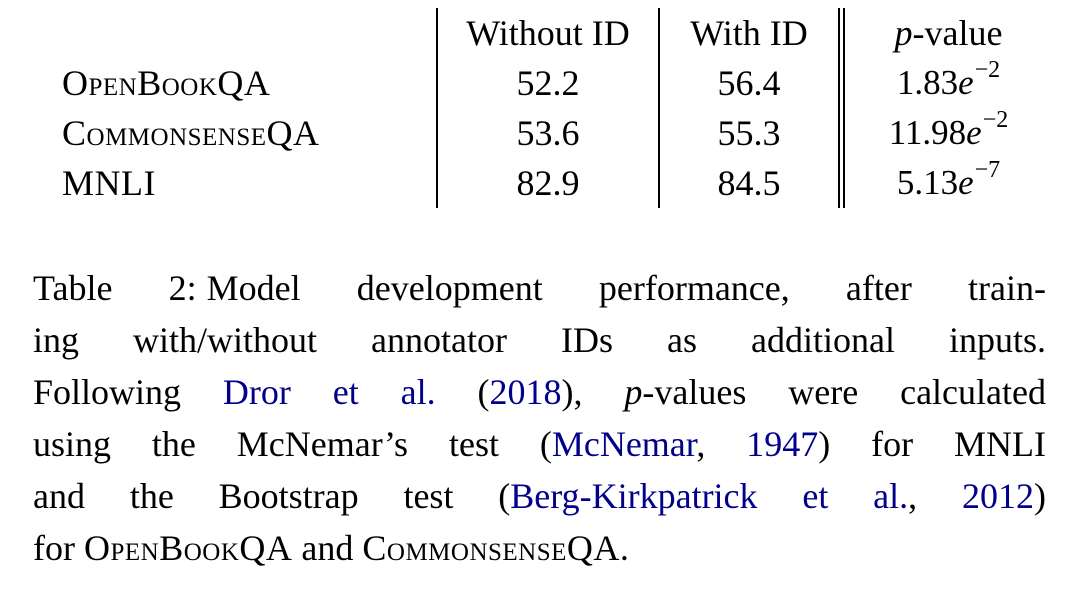  Describe the element at coordinates (987, 169) in the screenshot. I see `p-exponent: −7` at that location.